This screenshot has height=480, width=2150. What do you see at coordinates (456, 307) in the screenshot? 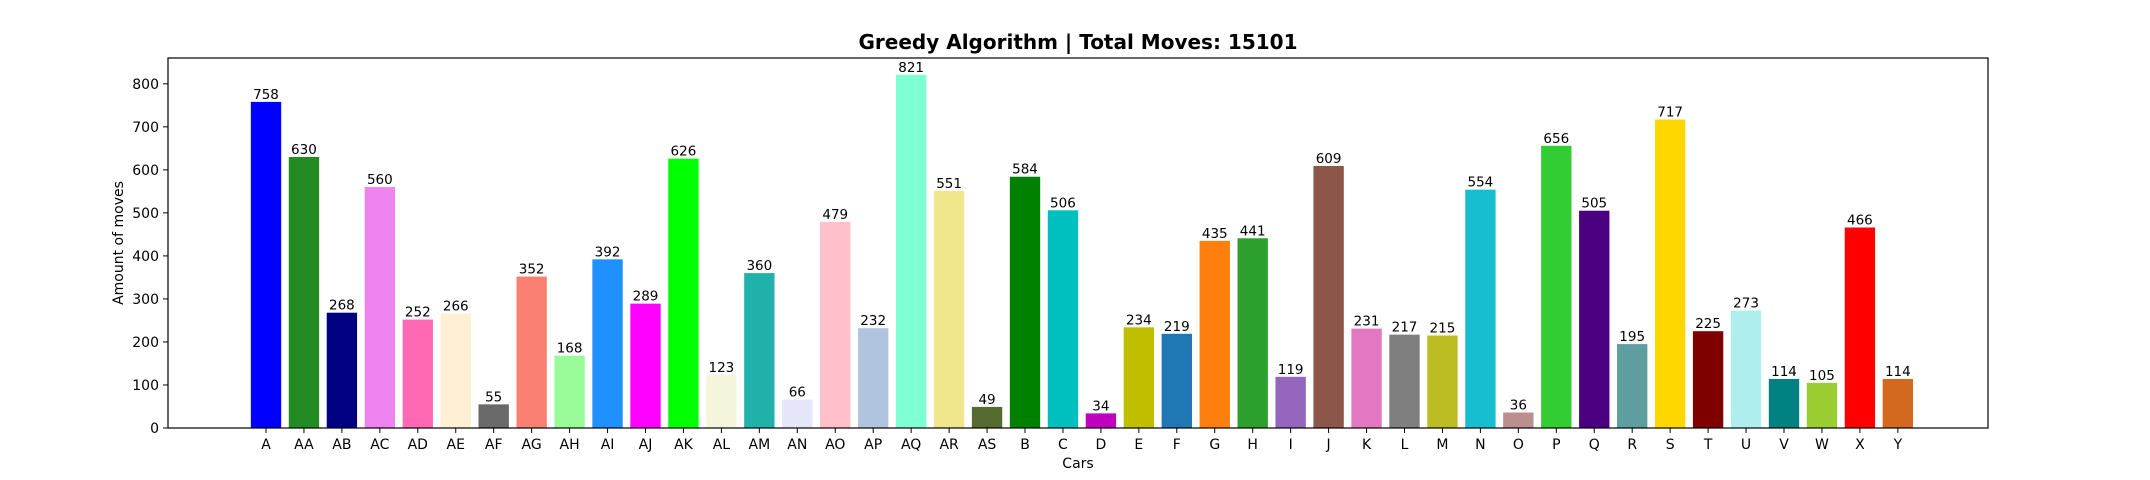
I see `data-label-ae: 266` at bounding box center [456, 307].